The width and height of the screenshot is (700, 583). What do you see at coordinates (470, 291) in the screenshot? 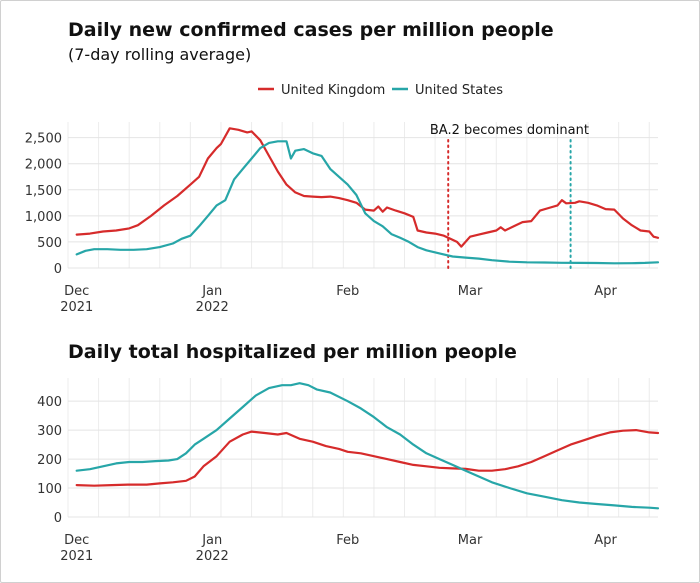
I see `cases-xtick-label: Mar` at bounding box center [470, 291].